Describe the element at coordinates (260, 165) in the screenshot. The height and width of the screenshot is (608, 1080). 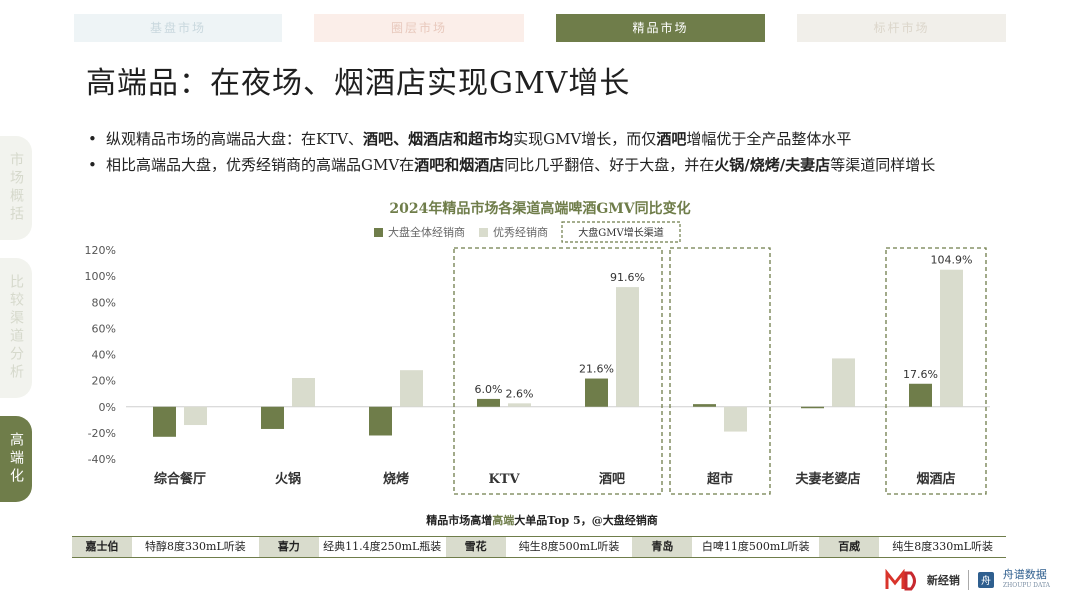
I see `bullet-text: 相比高端品大盘，优秀经销商的高端品GMV在` at that location.